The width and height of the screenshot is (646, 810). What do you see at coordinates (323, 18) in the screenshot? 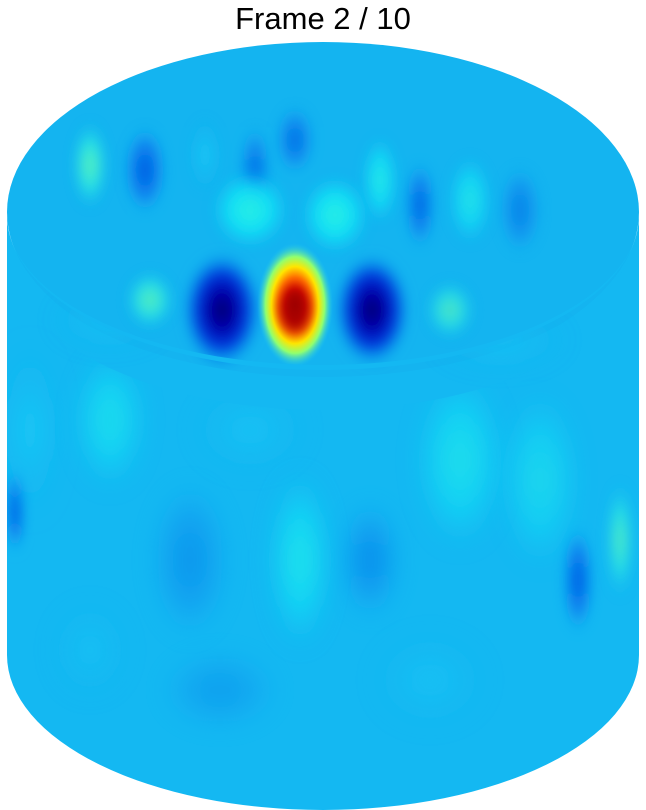
I see `frame-title-overlay: Frame 2 / 10` at bounding box center [323, 18].